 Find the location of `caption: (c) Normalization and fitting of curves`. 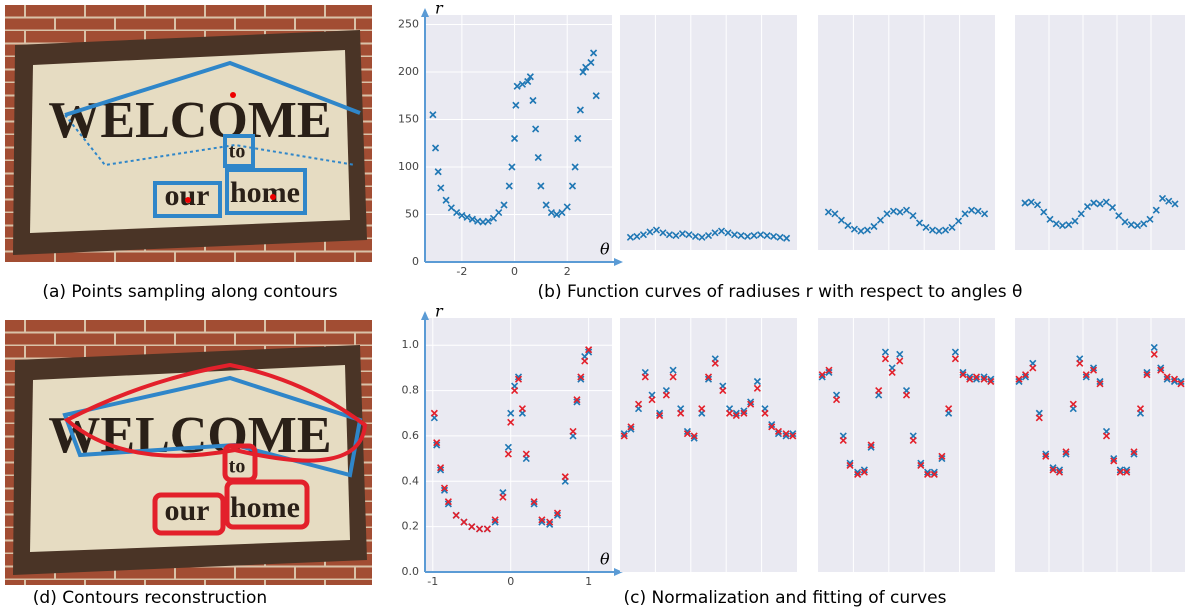

caption: (c) Normalization and fitting of curves is located at coordinates (785, 598).